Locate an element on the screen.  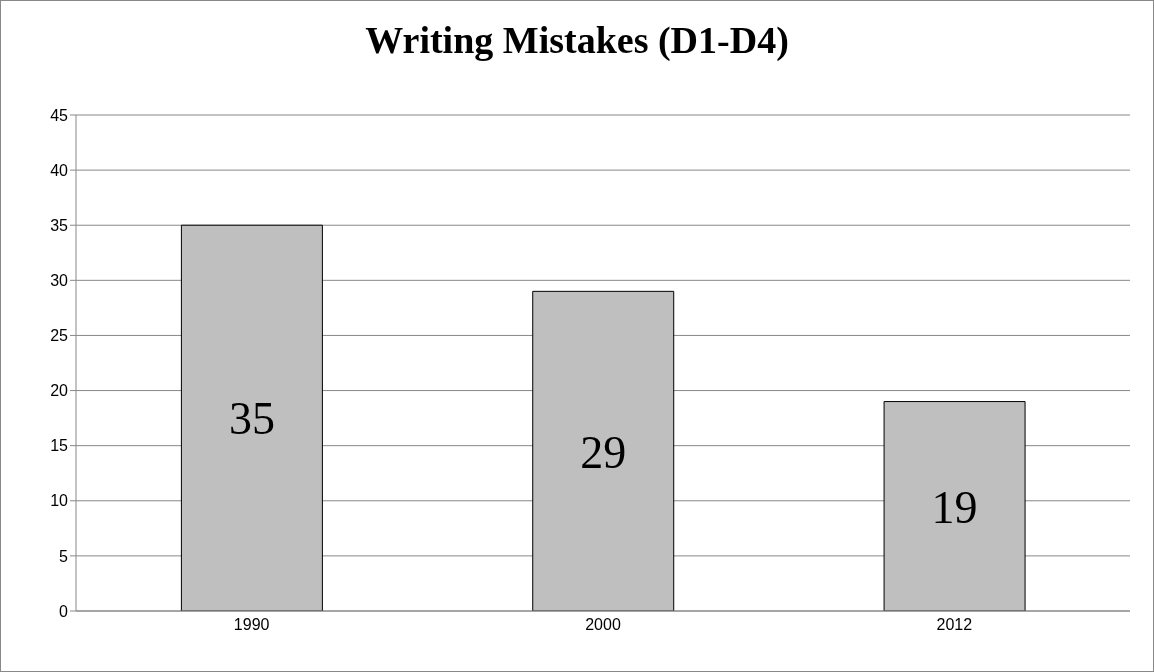
data-label: 19 is located at coordinates (954, 507).